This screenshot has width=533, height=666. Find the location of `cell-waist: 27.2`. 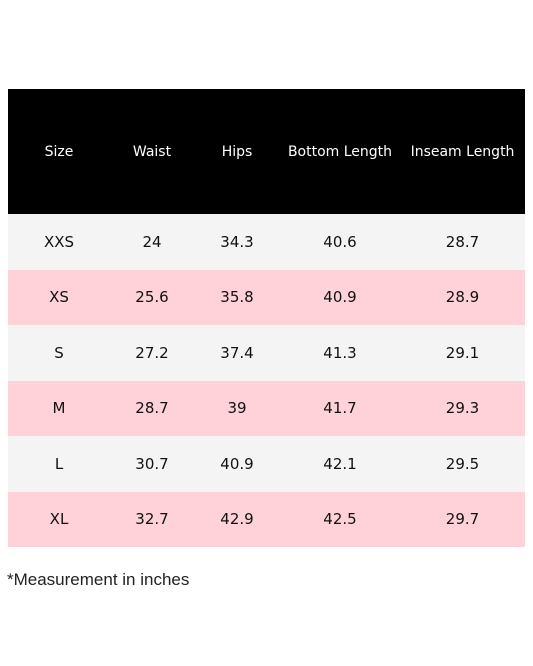

cell-waist: 27.2 is located at coordinates (152, 353).